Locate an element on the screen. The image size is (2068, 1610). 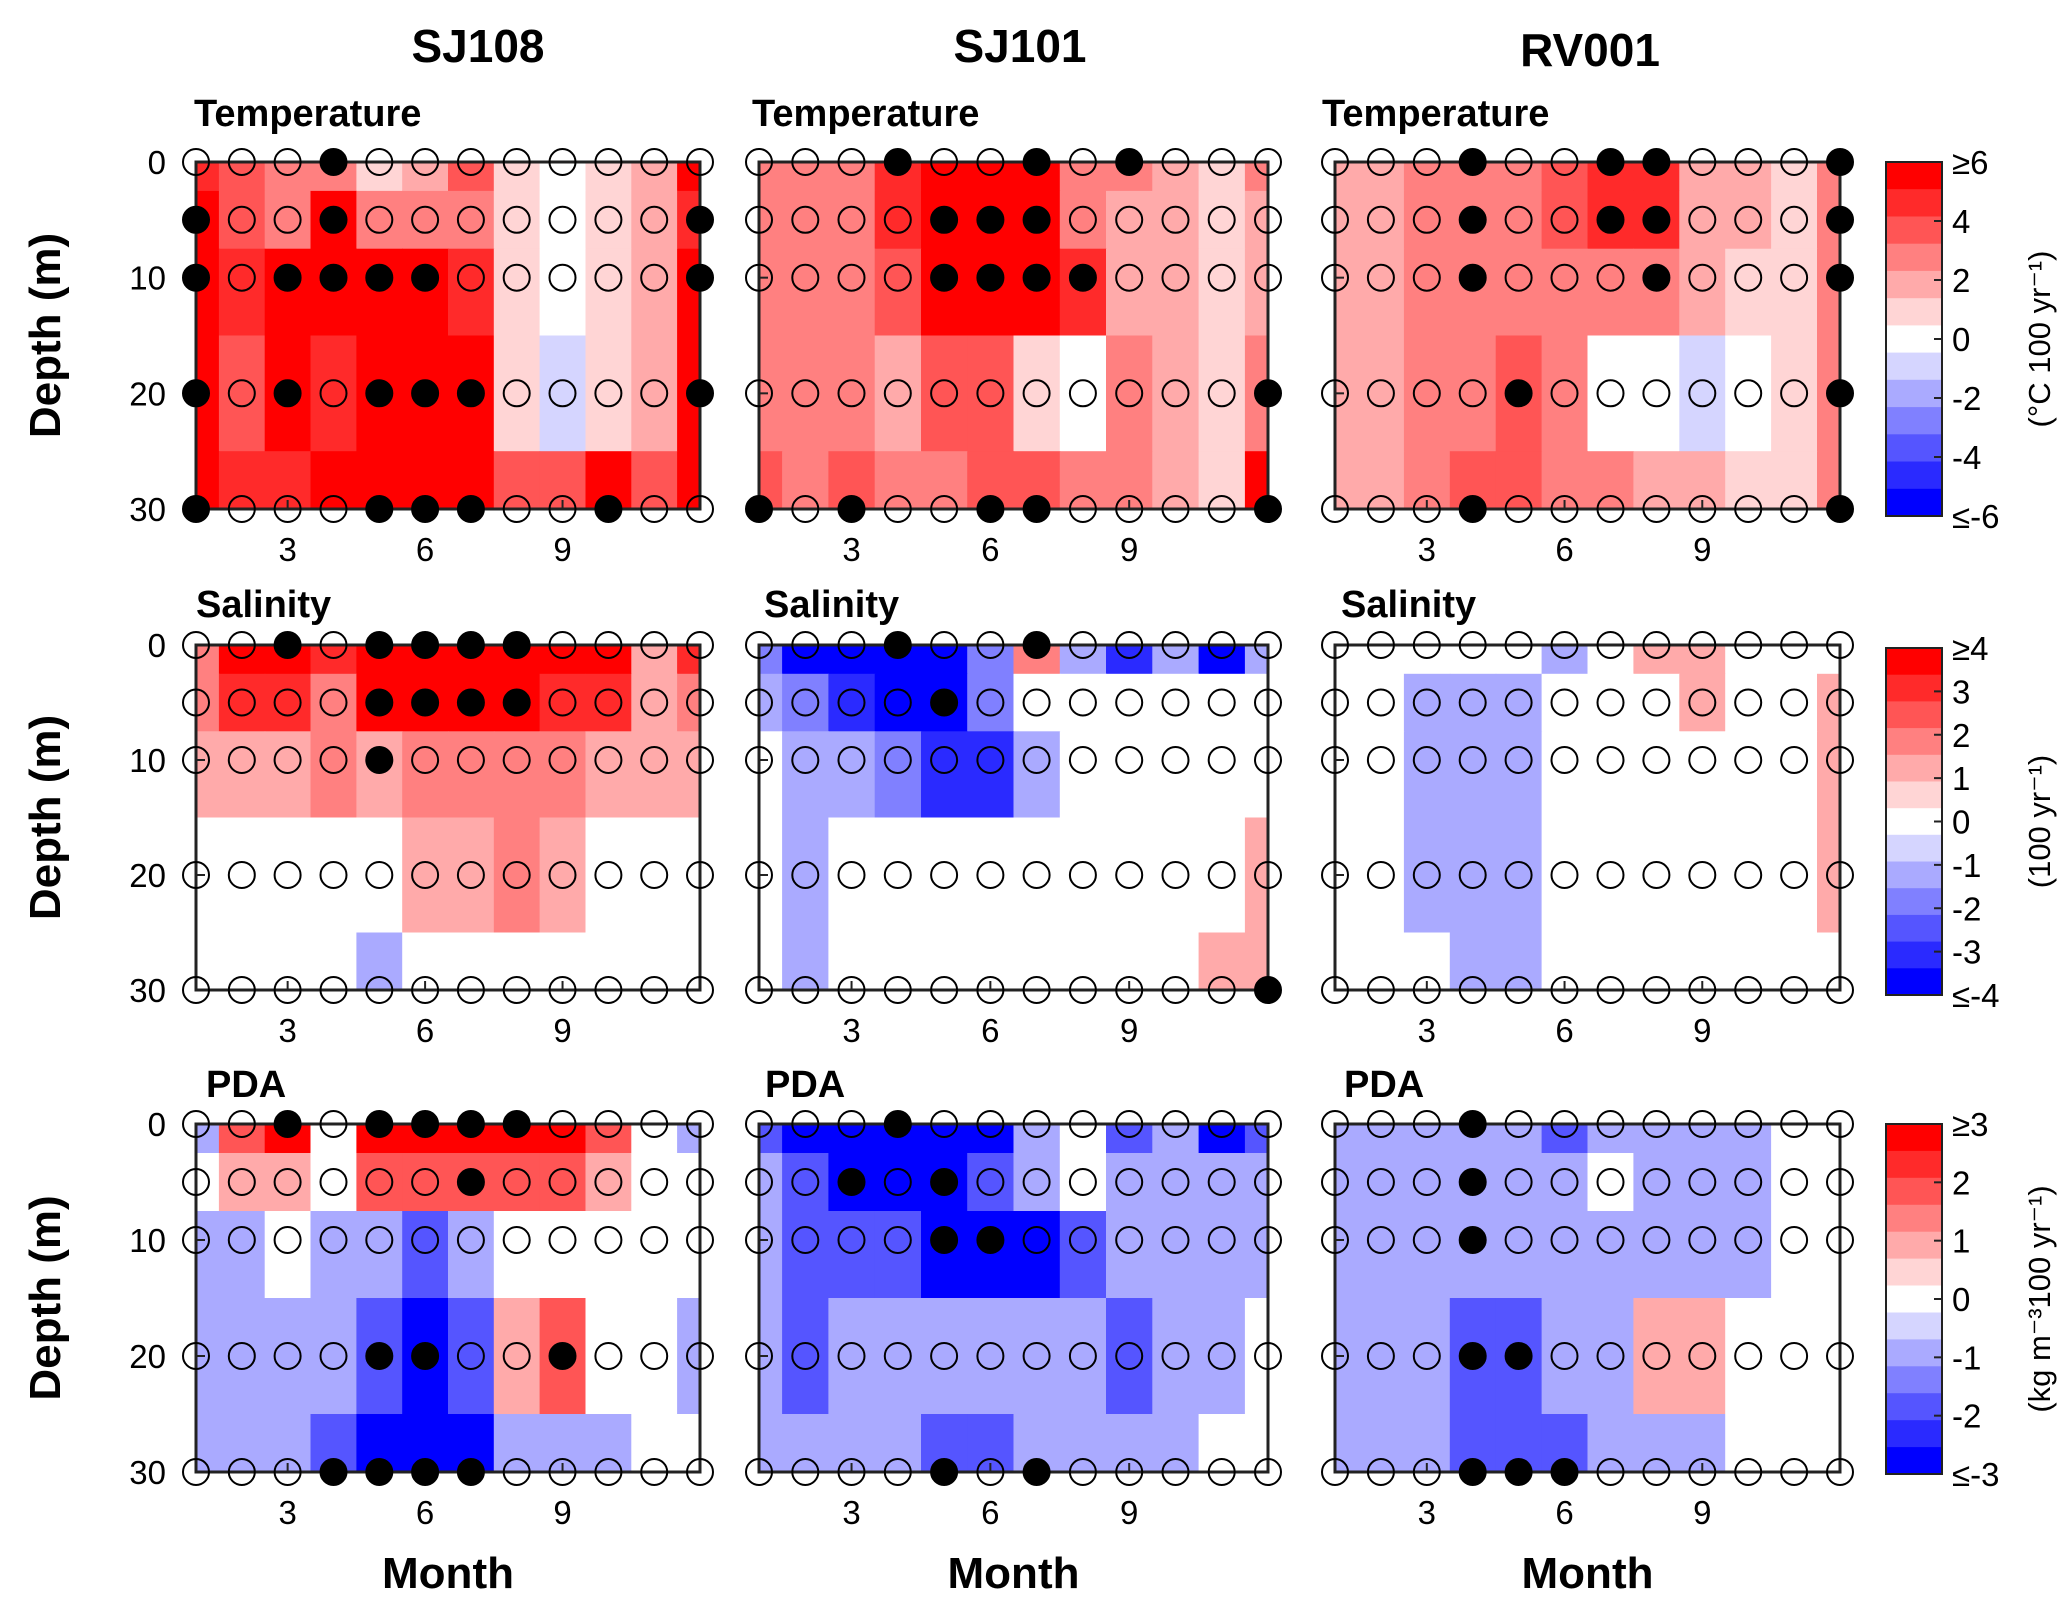
x-tick-label: 3 is located at coordinates (287, 1512).